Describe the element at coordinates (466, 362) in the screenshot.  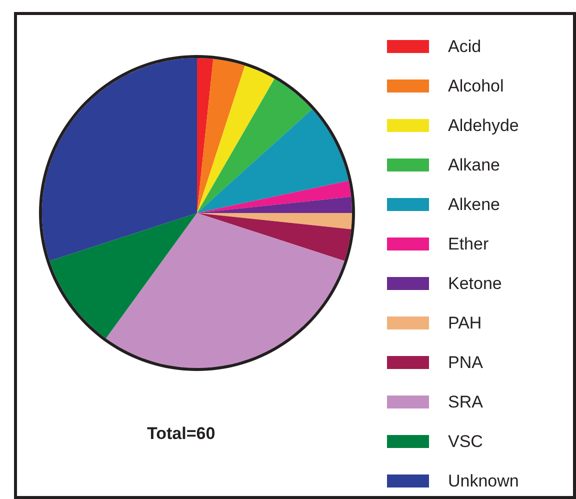
I see `legend-label: PNA` at that location.